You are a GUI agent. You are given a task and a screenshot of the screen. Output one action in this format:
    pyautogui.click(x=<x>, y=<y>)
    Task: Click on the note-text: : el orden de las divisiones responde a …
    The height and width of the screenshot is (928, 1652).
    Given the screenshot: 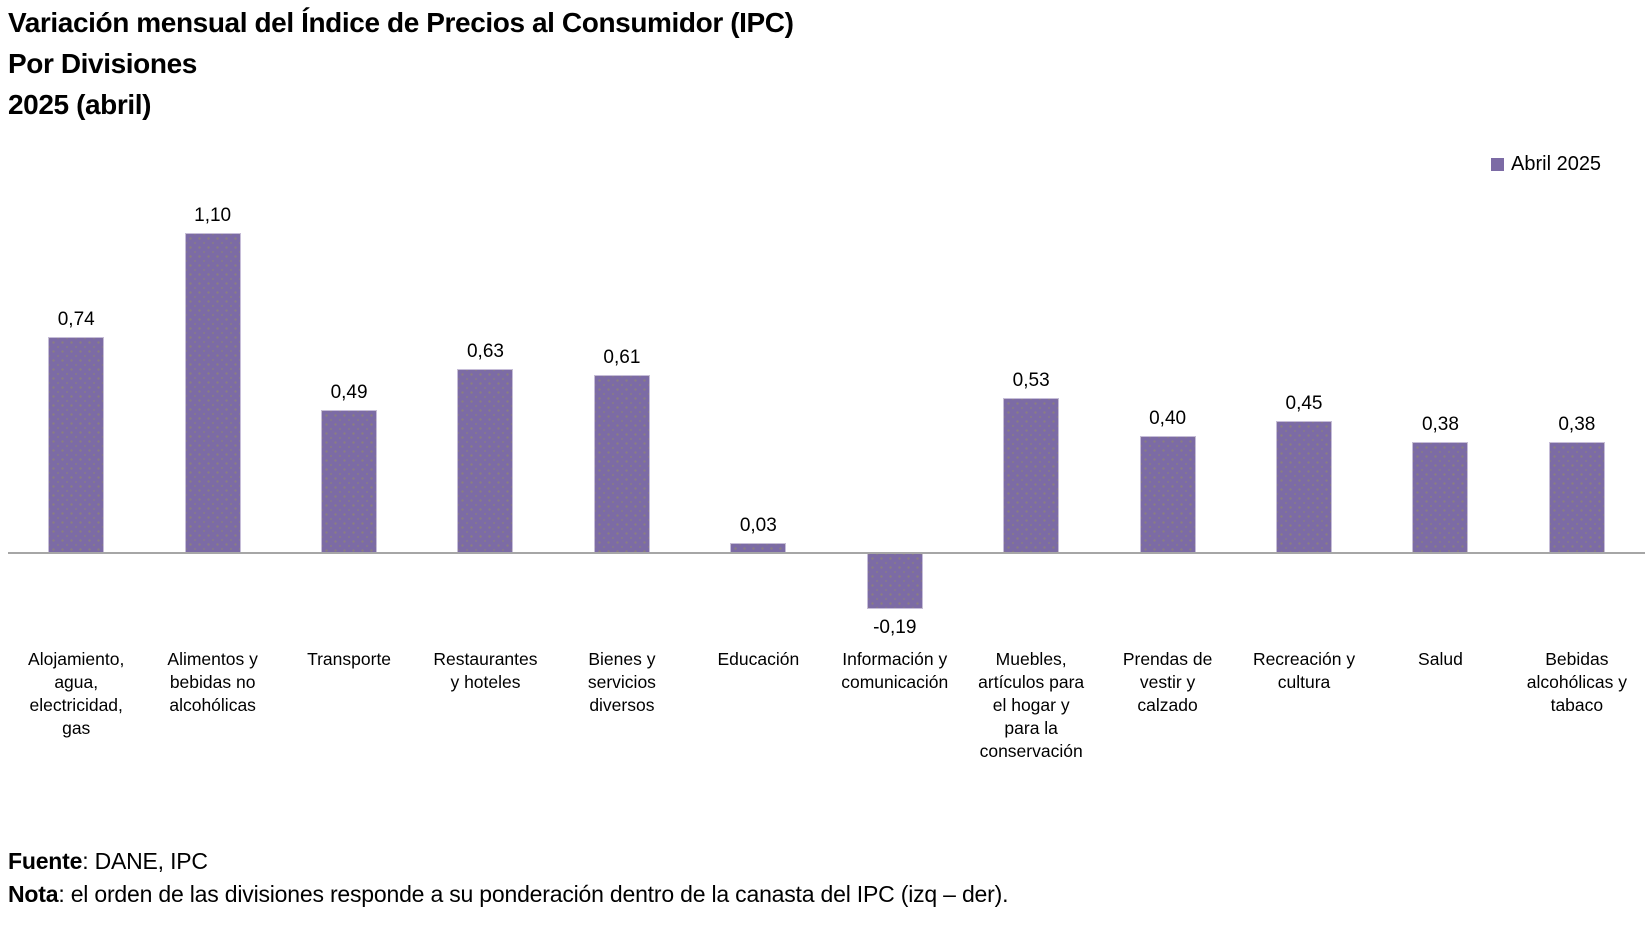 What is the action you would take?
    pyautogui.click(x=533, y=894)
    